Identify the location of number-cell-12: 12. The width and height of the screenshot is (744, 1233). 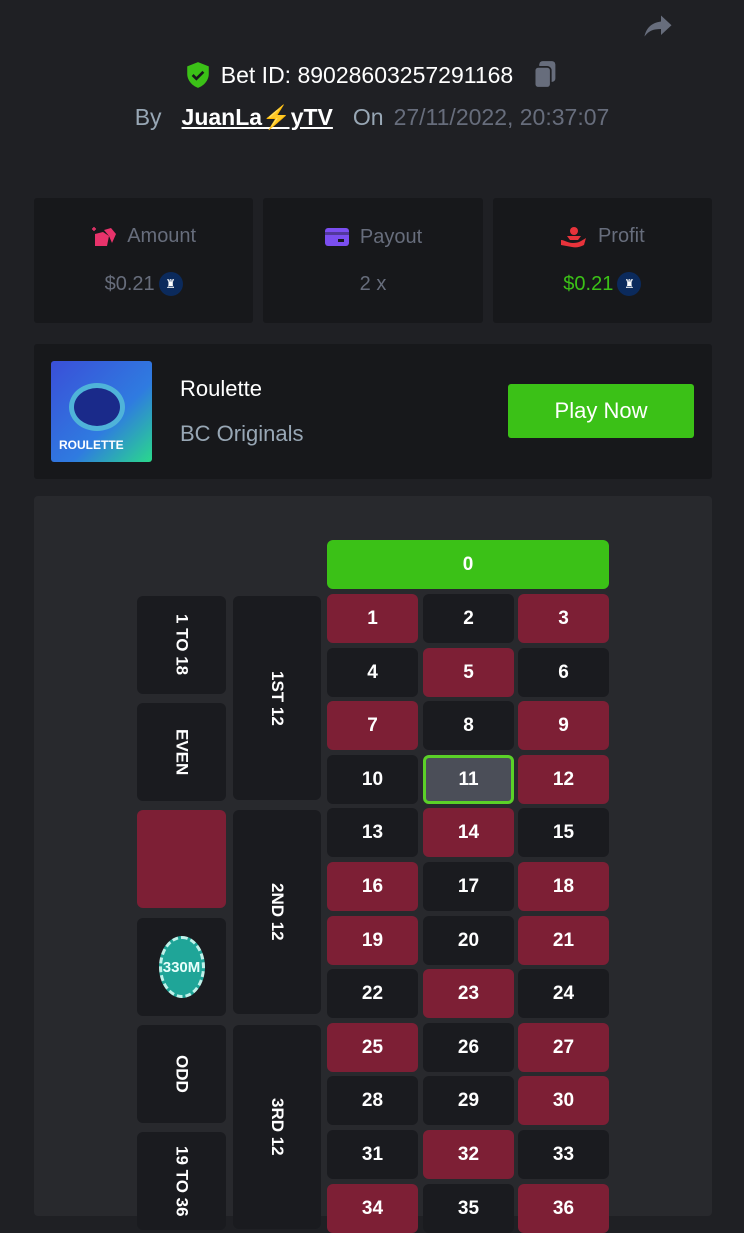
(563, 779).